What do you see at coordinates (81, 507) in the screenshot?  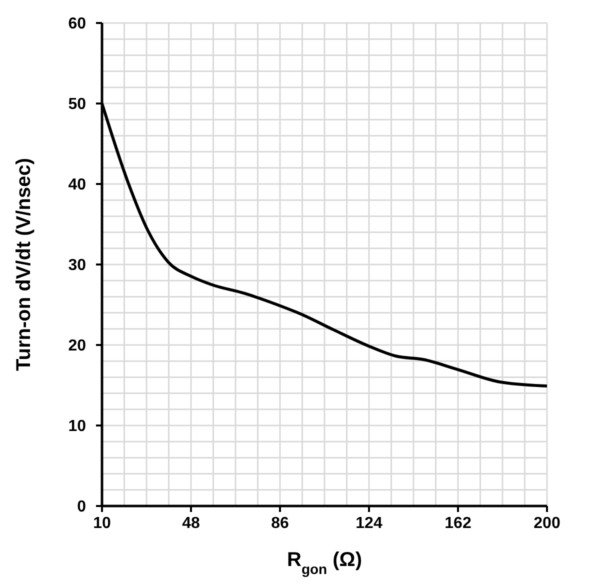 I see `y-tick-label: 0` at bounding box center [81, 507].